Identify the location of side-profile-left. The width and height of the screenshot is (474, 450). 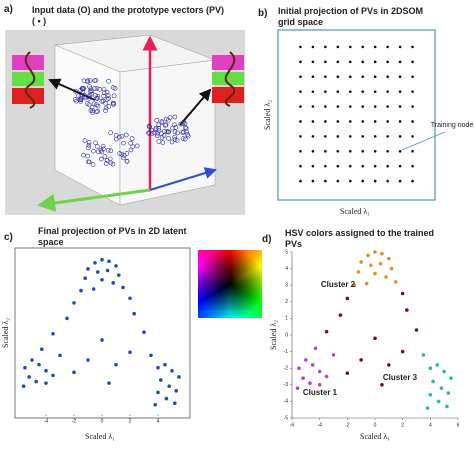
(28, 80).